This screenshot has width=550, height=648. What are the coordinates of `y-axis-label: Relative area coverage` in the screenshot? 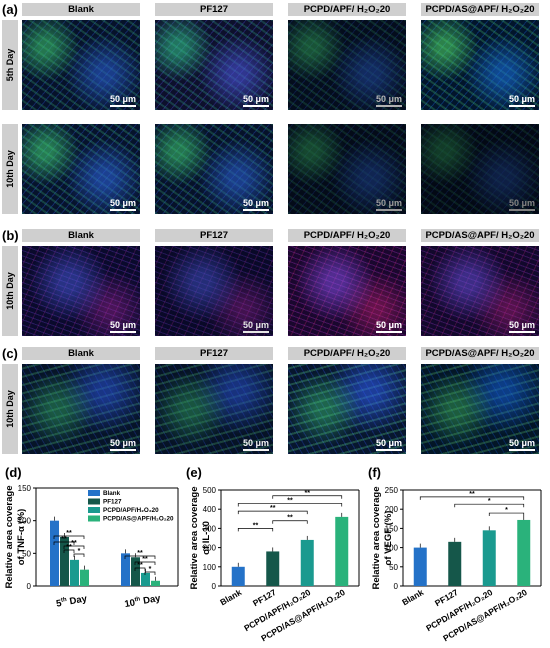 It's located at (9, 537).